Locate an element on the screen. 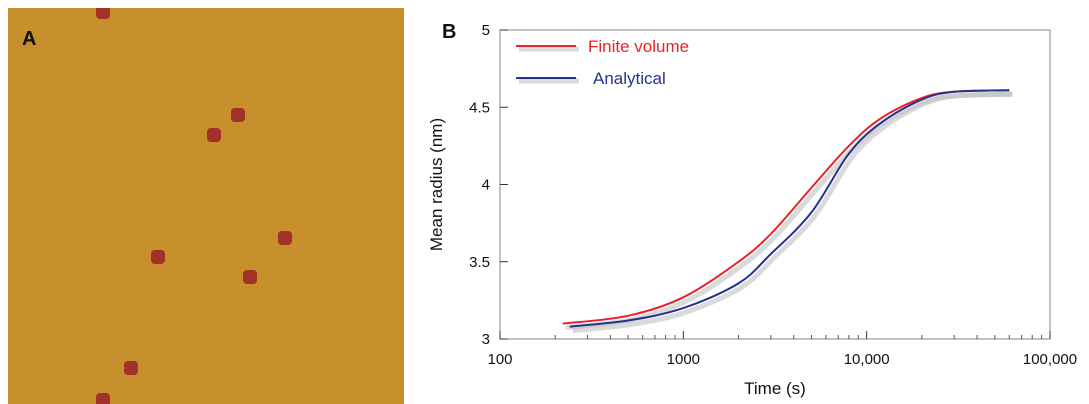  y-axis-label: Mean radius (nm) is located at coordinates (436, 184).